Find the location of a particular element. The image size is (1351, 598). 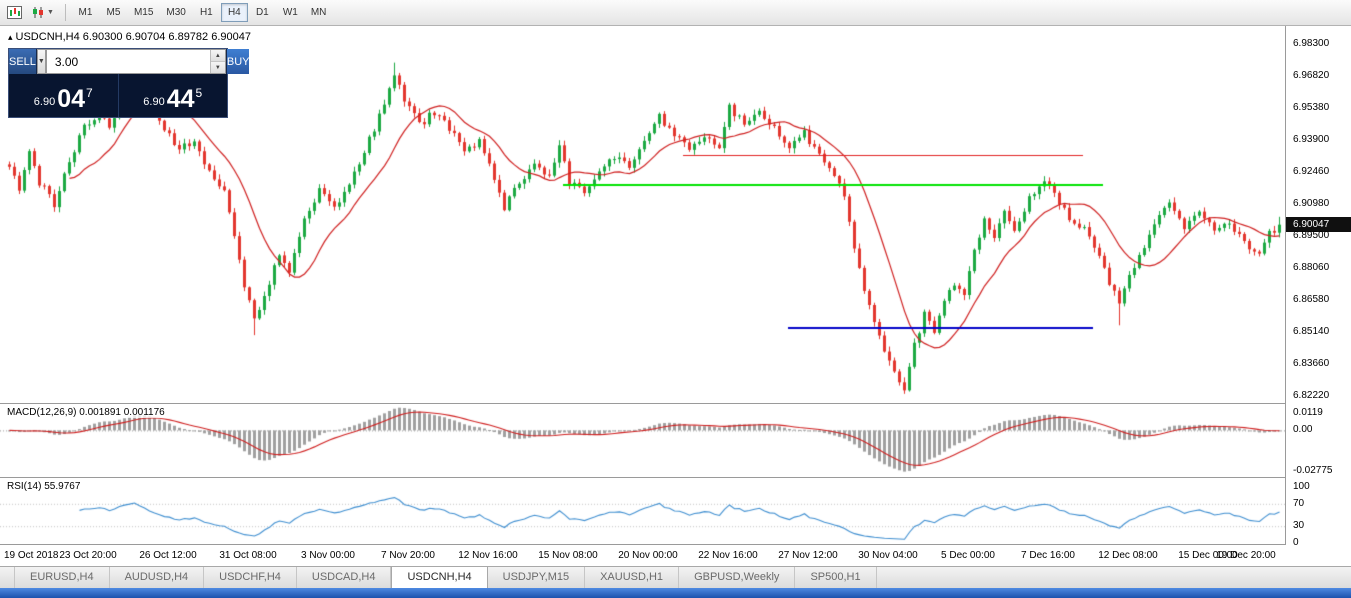

sell-button: SELL is located at coordinates (23, 61).